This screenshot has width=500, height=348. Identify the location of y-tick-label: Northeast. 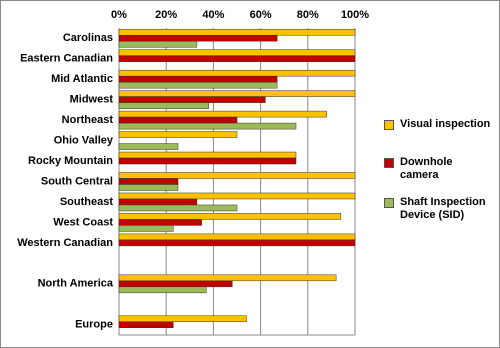
(88, 120).